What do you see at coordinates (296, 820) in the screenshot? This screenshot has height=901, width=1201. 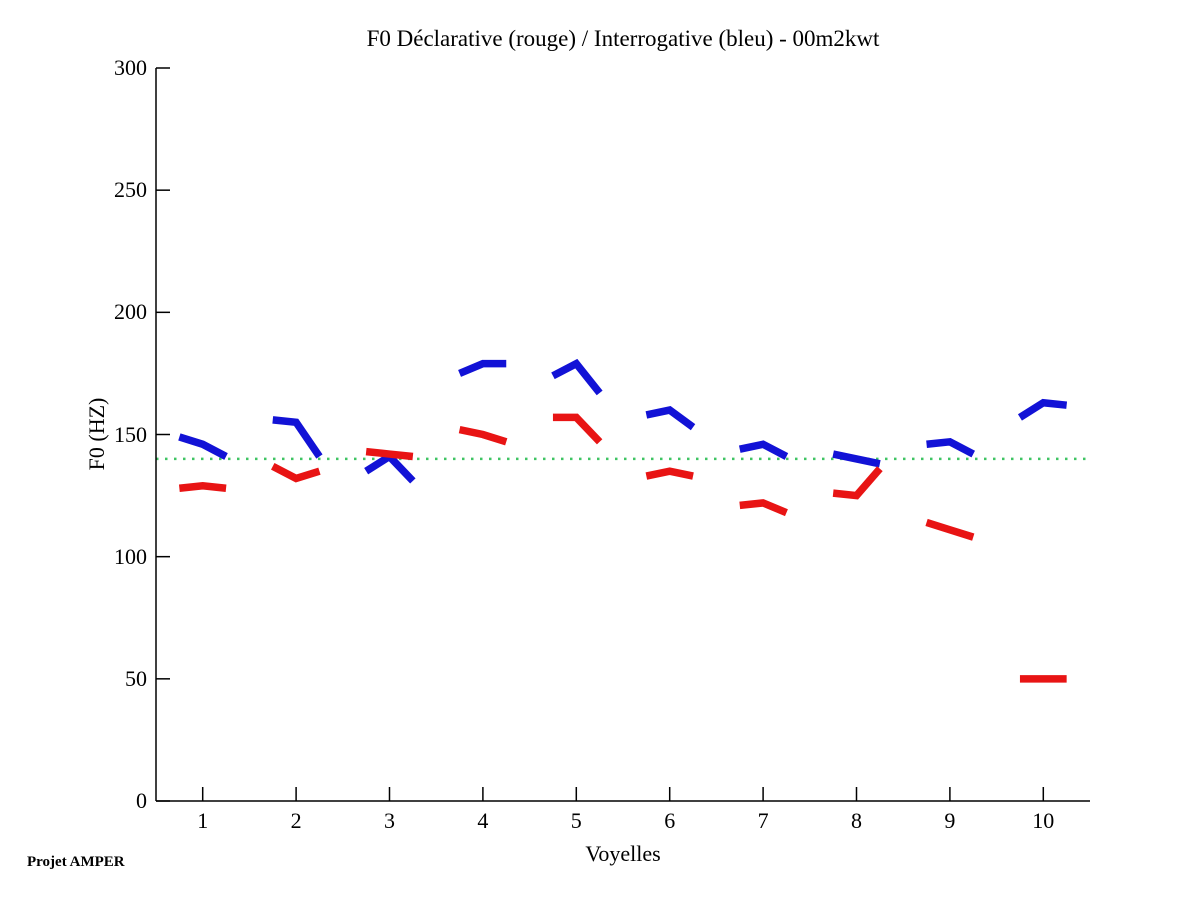 I see `x-tick-label: 2` at bounding box center [296, 820].